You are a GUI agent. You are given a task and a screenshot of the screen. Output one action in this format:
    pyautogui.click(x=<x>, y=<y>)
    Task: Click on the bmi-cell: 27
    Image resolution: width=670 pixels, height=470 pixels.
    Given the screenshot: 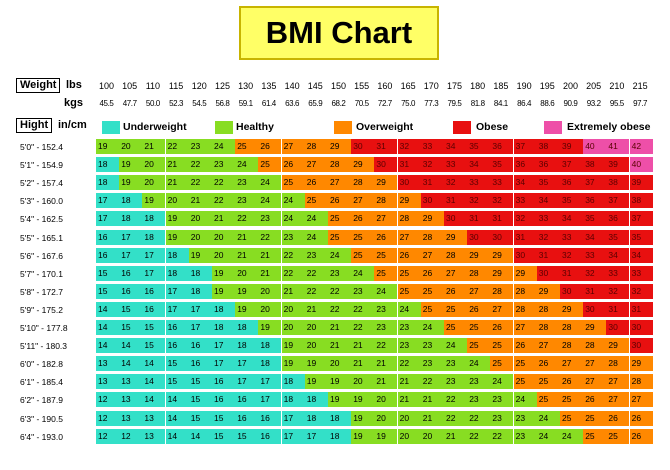 What is the action you would take?
    pyautogui.click(x=339, y=183)
    